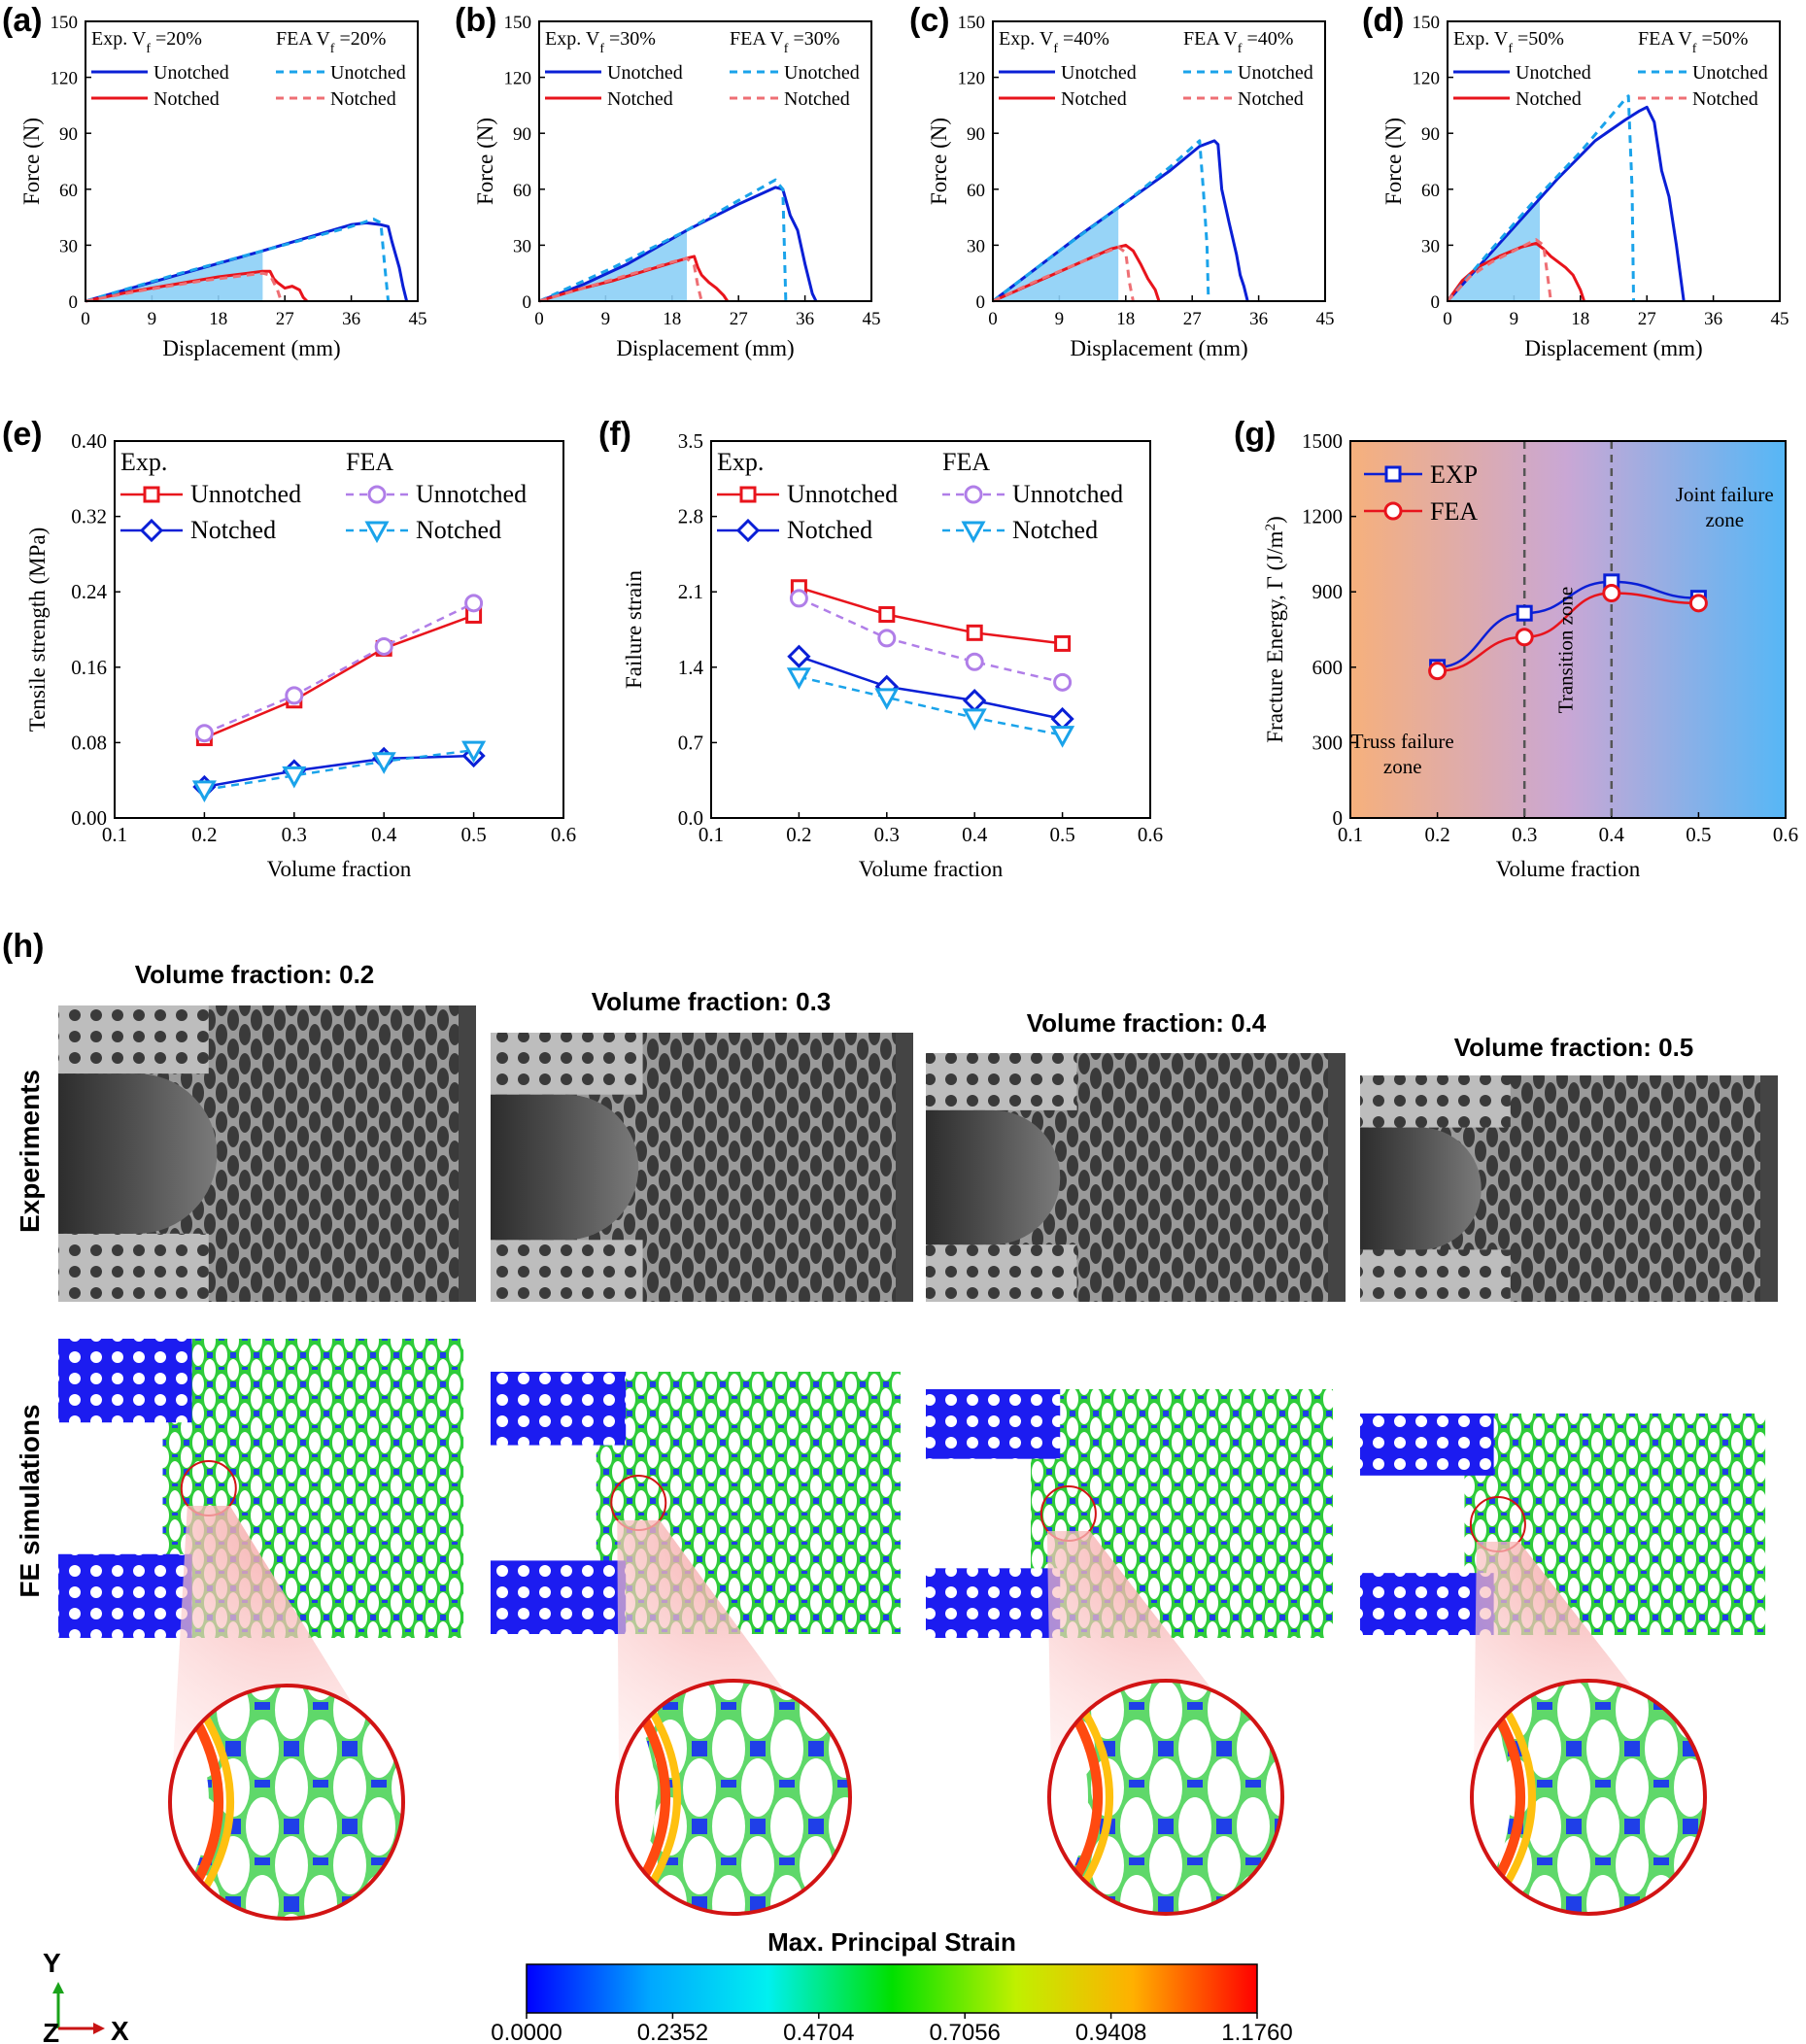 This screenshot has width=1806, height=2044. What do you see at coordinates (295, 835) in the screenshot?
I see `x-tick-label: 0.3` at bounding box center [295, 835].